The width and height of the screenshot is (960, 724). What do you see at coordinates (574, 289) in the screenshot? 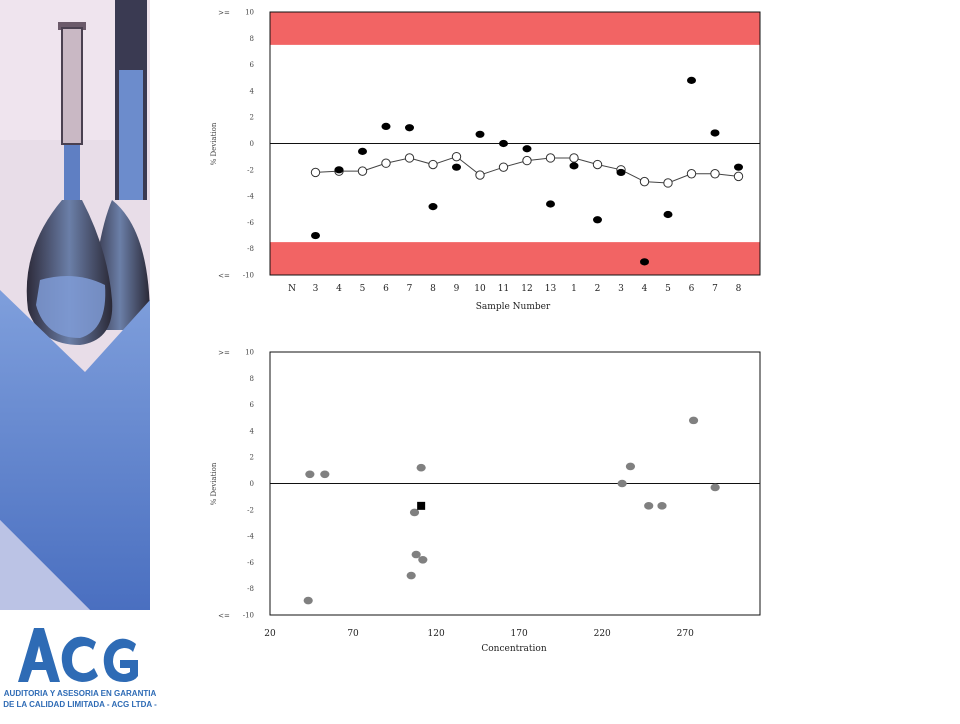
I see `x-tick-label: 1` at bounding box center [574, 289].